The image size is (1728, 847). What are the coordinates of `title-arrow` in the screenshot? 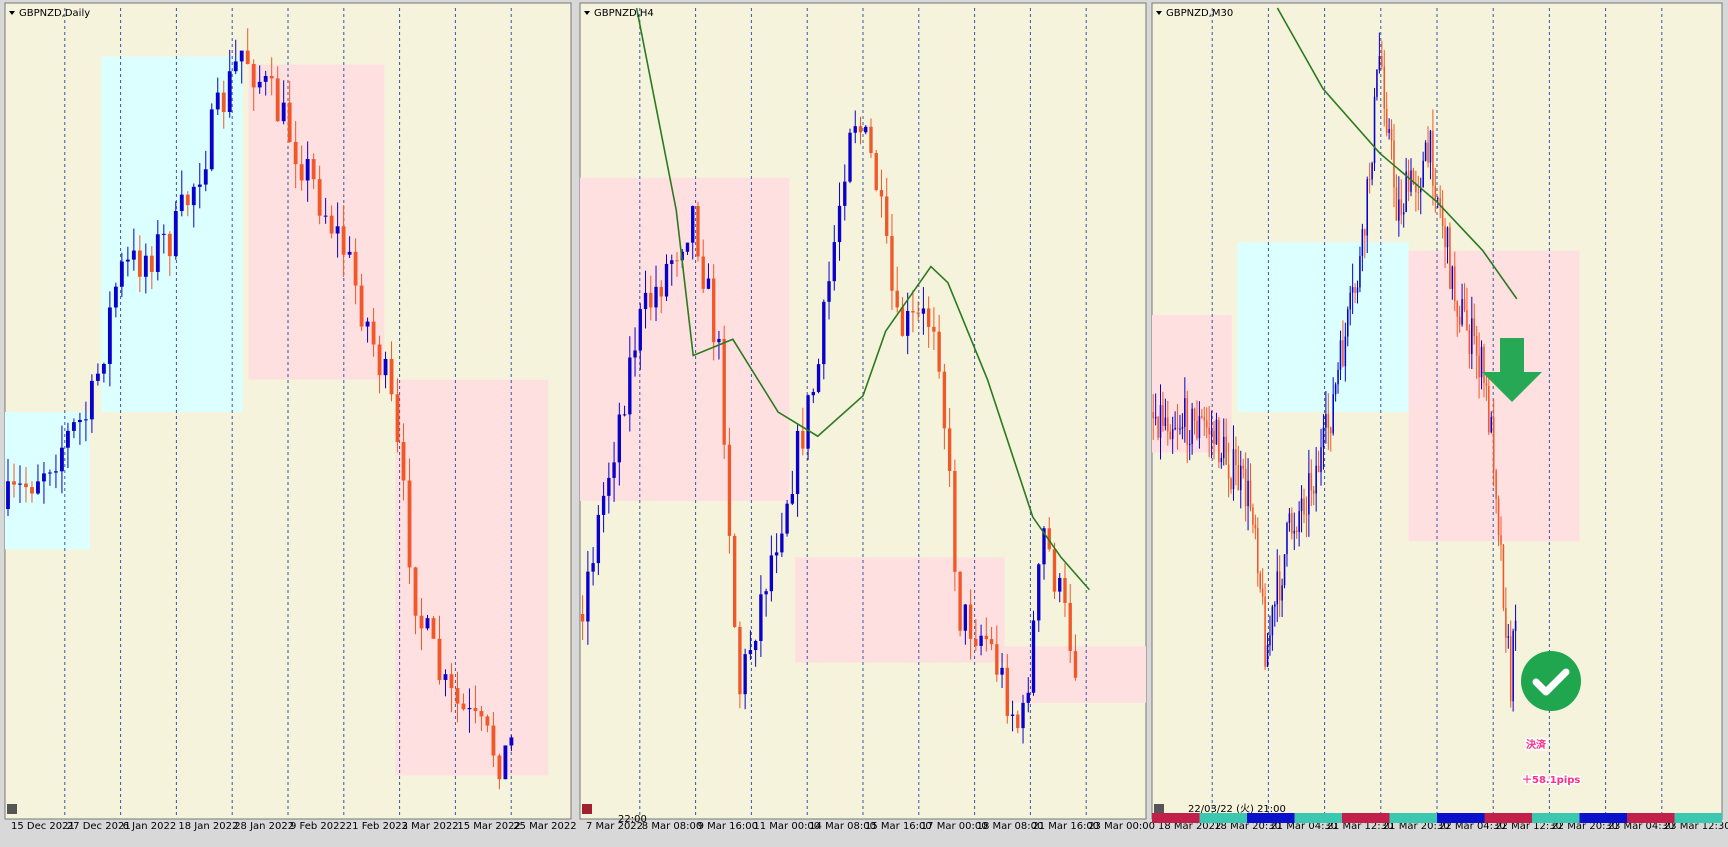 It's located at (587, 13).